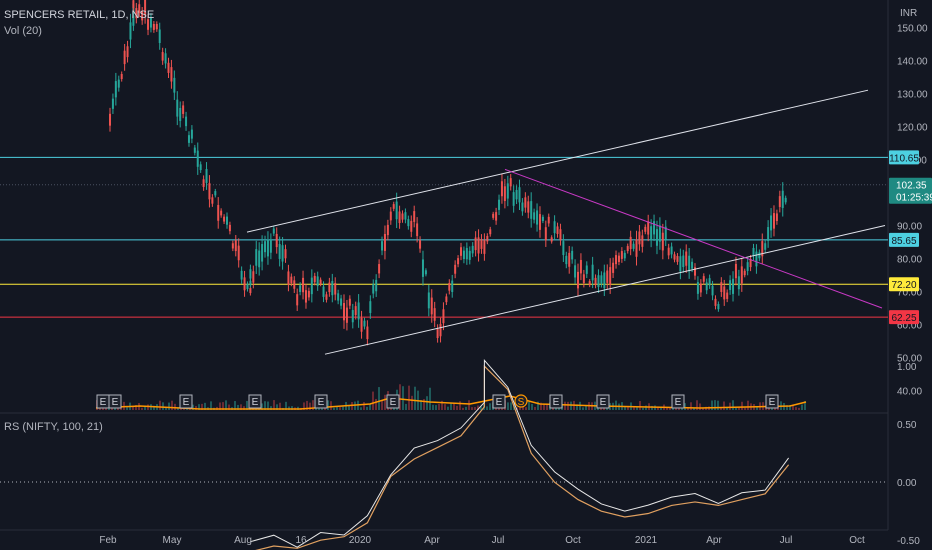 This screenshot has width=932, height=550. Describe the element at coordinates (912, 95) in the screenshot. I see `price-tick-label: 130.00` at that location.